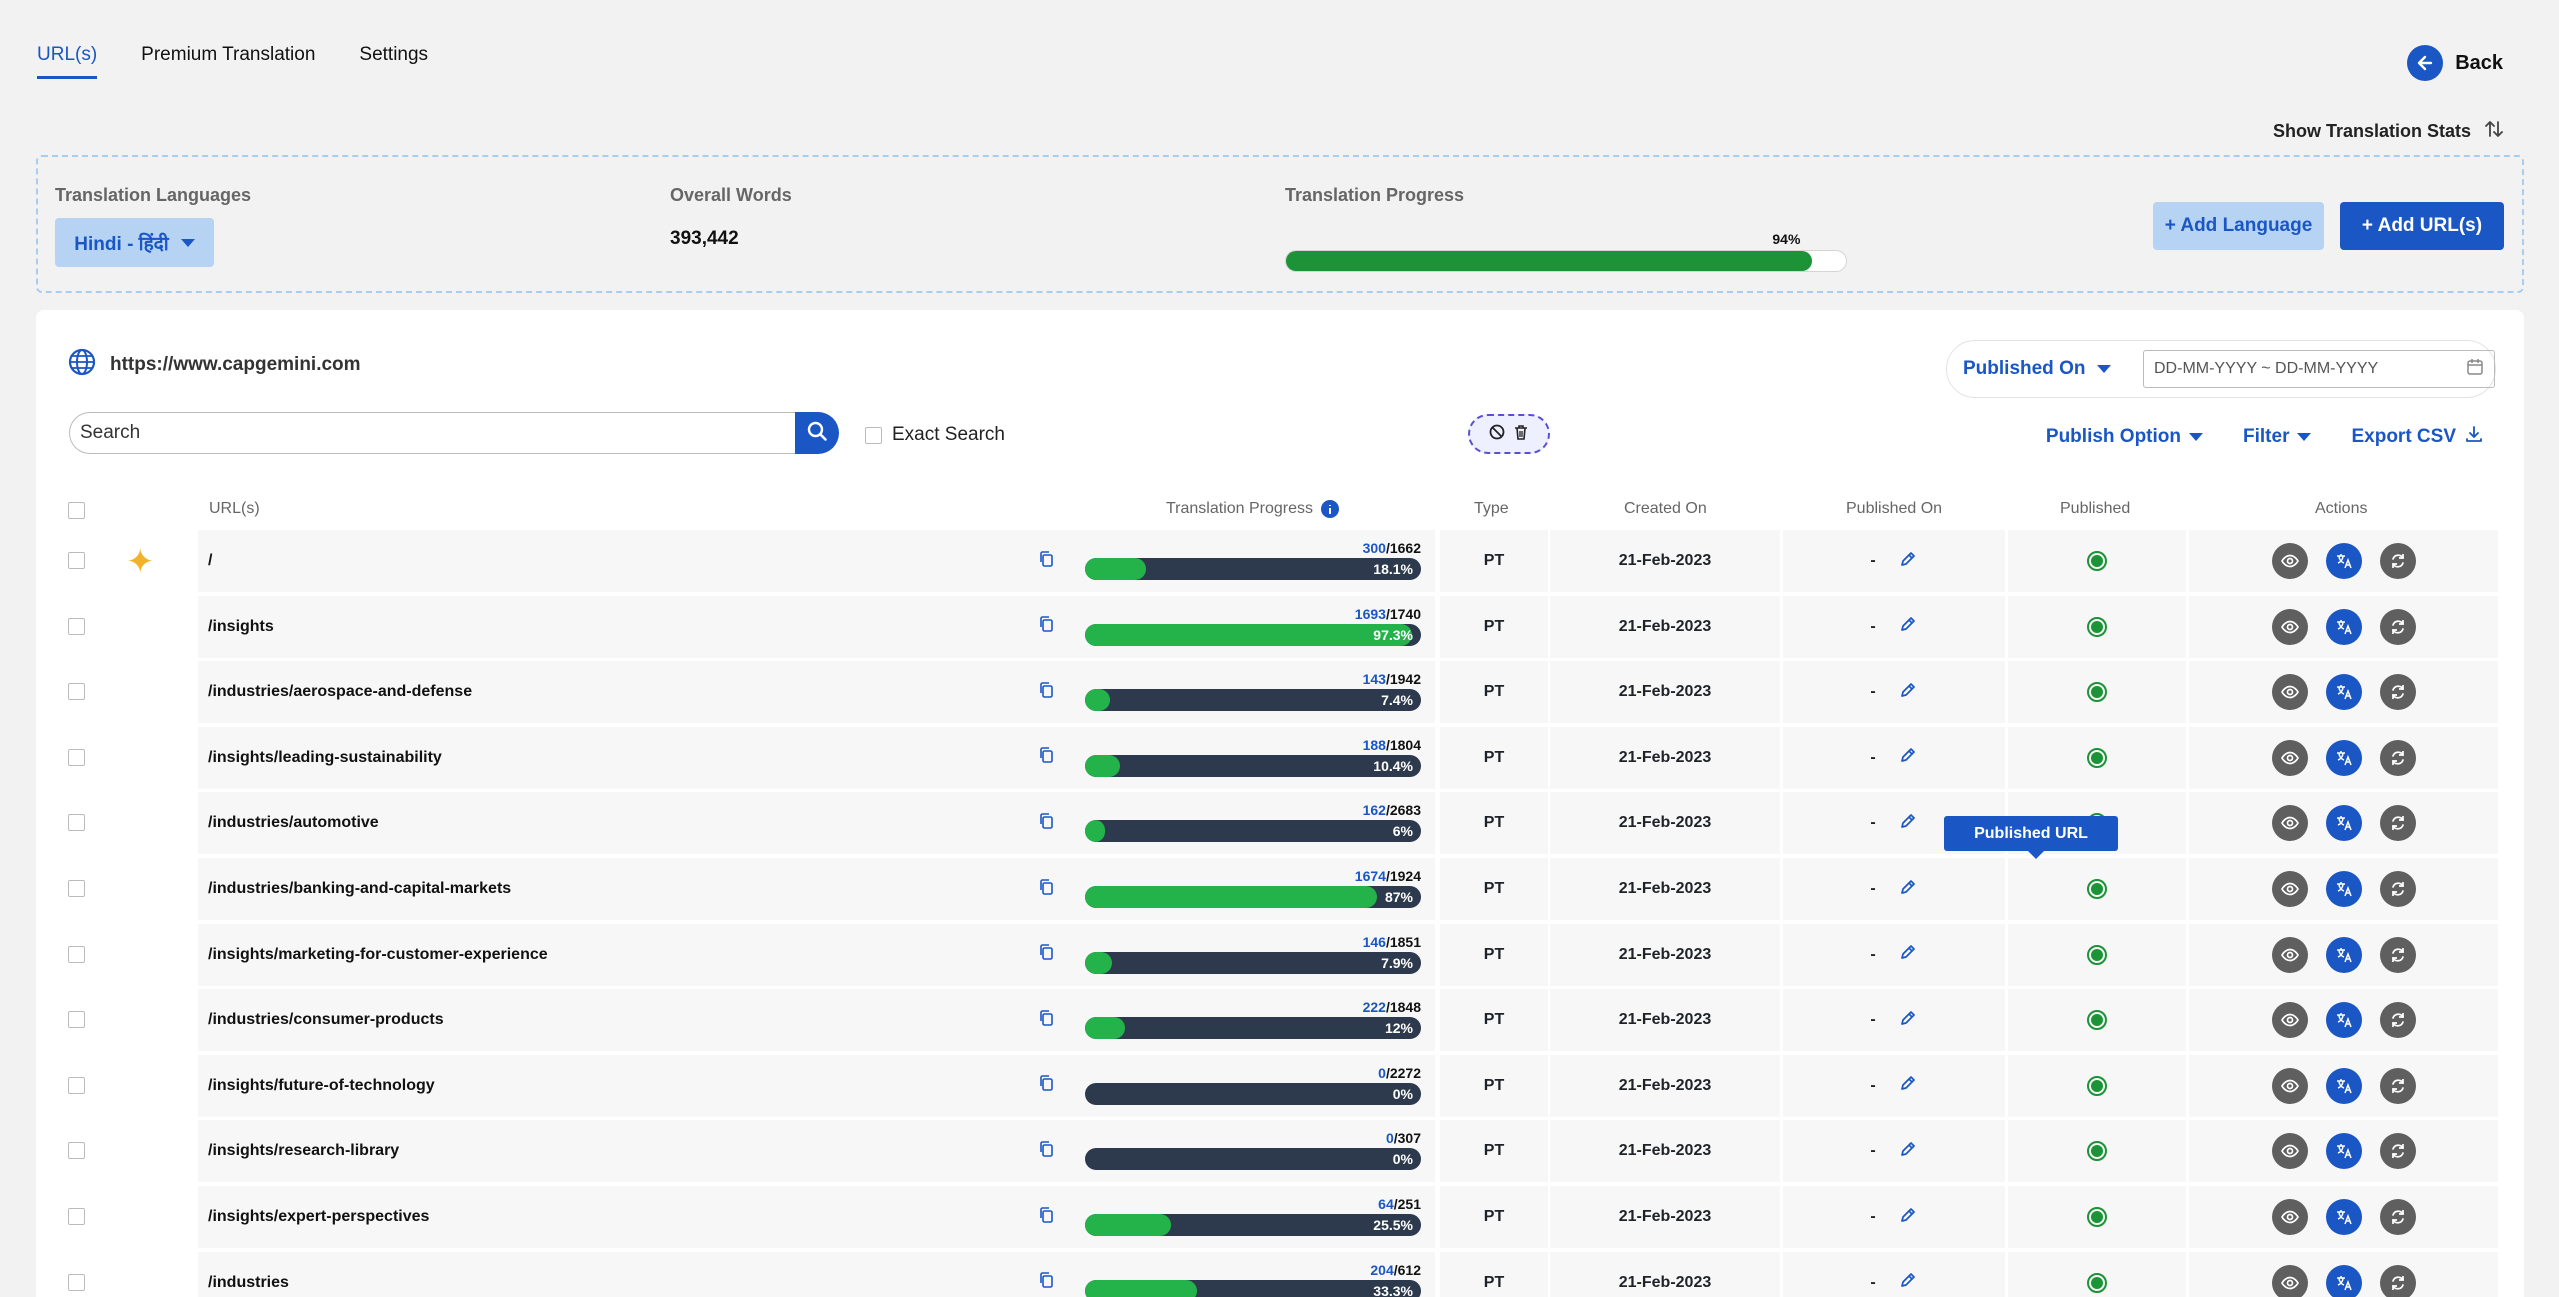 The width and height of the screenshot is (2559, 1297). What do you see at coordinates (2319, 369) in the screenshot?
I see `date-range-input: DD-MM-YYYY ~ DD-MM-YYYY` at bounding box center [2319, 369].